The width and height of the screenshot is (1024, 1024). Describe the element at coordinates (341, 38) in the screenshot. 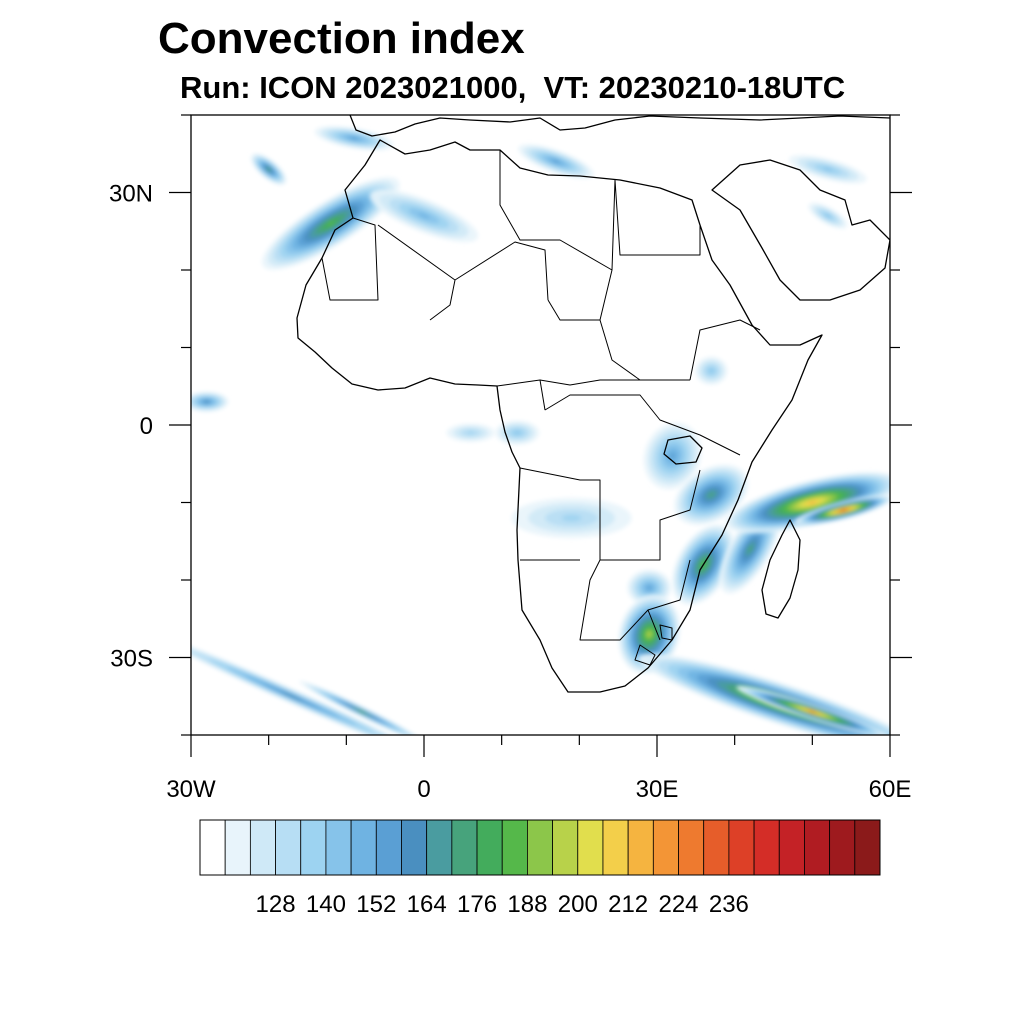

I see `map-title: Convection index` at that location.